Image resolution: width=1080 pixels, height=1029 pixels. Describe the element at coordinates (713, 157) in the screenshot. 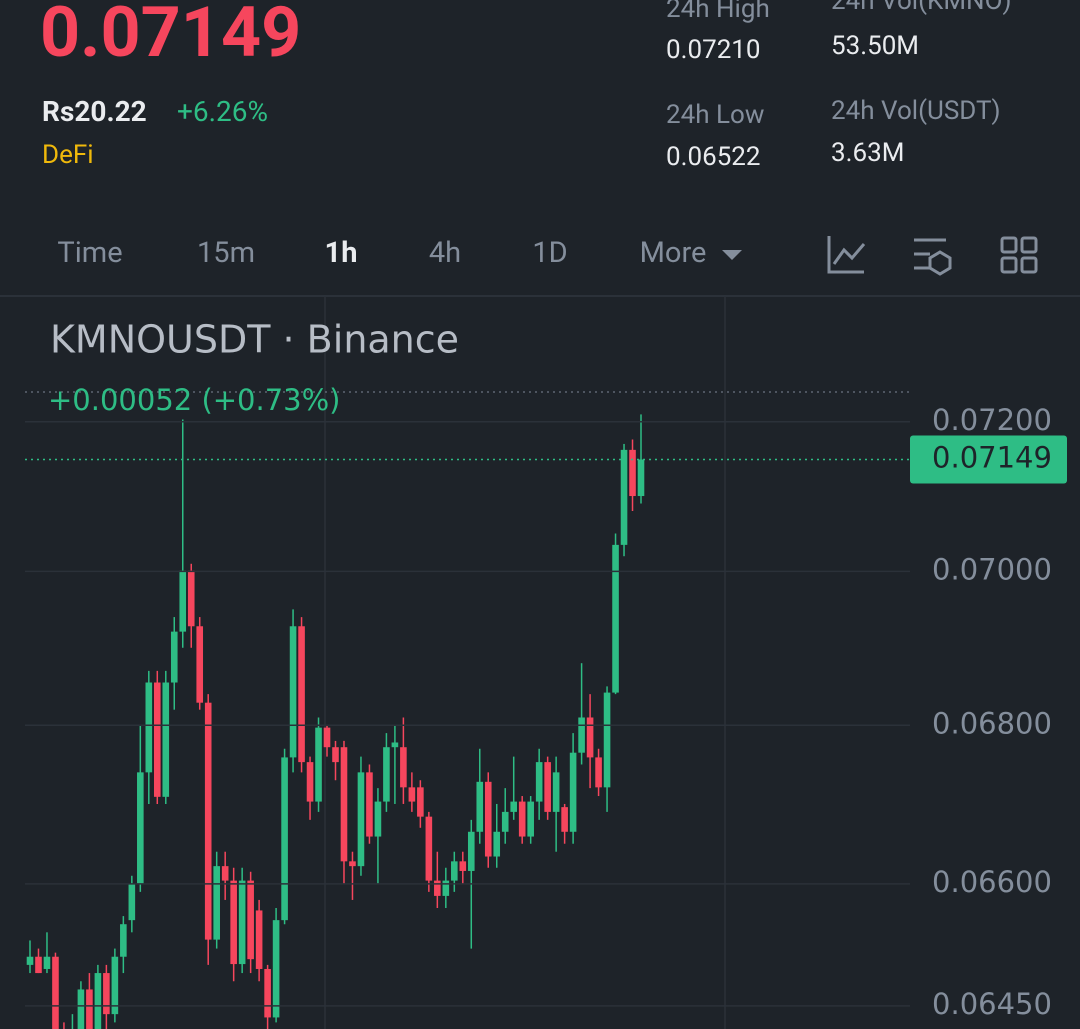

I see `stat-value: 0.06522` at that location.